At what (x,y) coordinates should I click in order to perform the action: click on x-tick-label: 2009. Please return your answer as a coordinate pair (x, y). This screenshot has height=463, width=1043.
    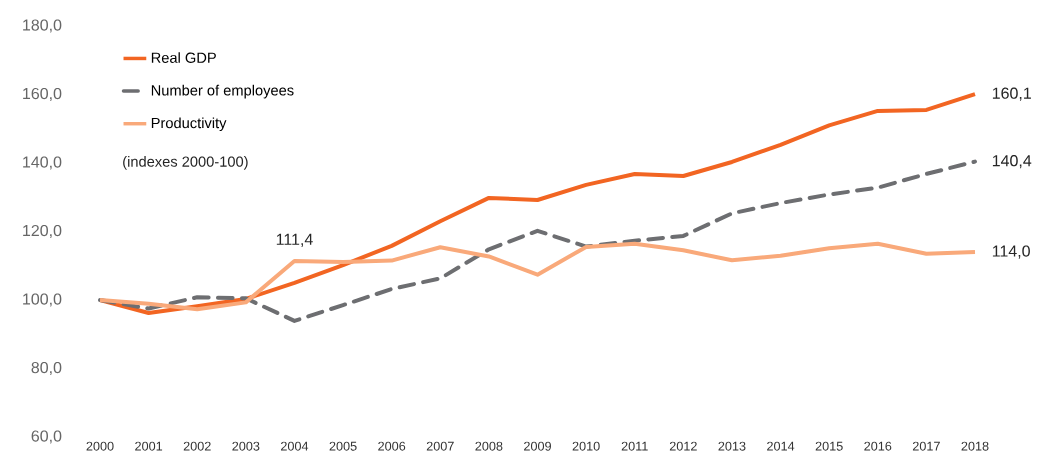
    Looking at the image, I should click on (537, 446).